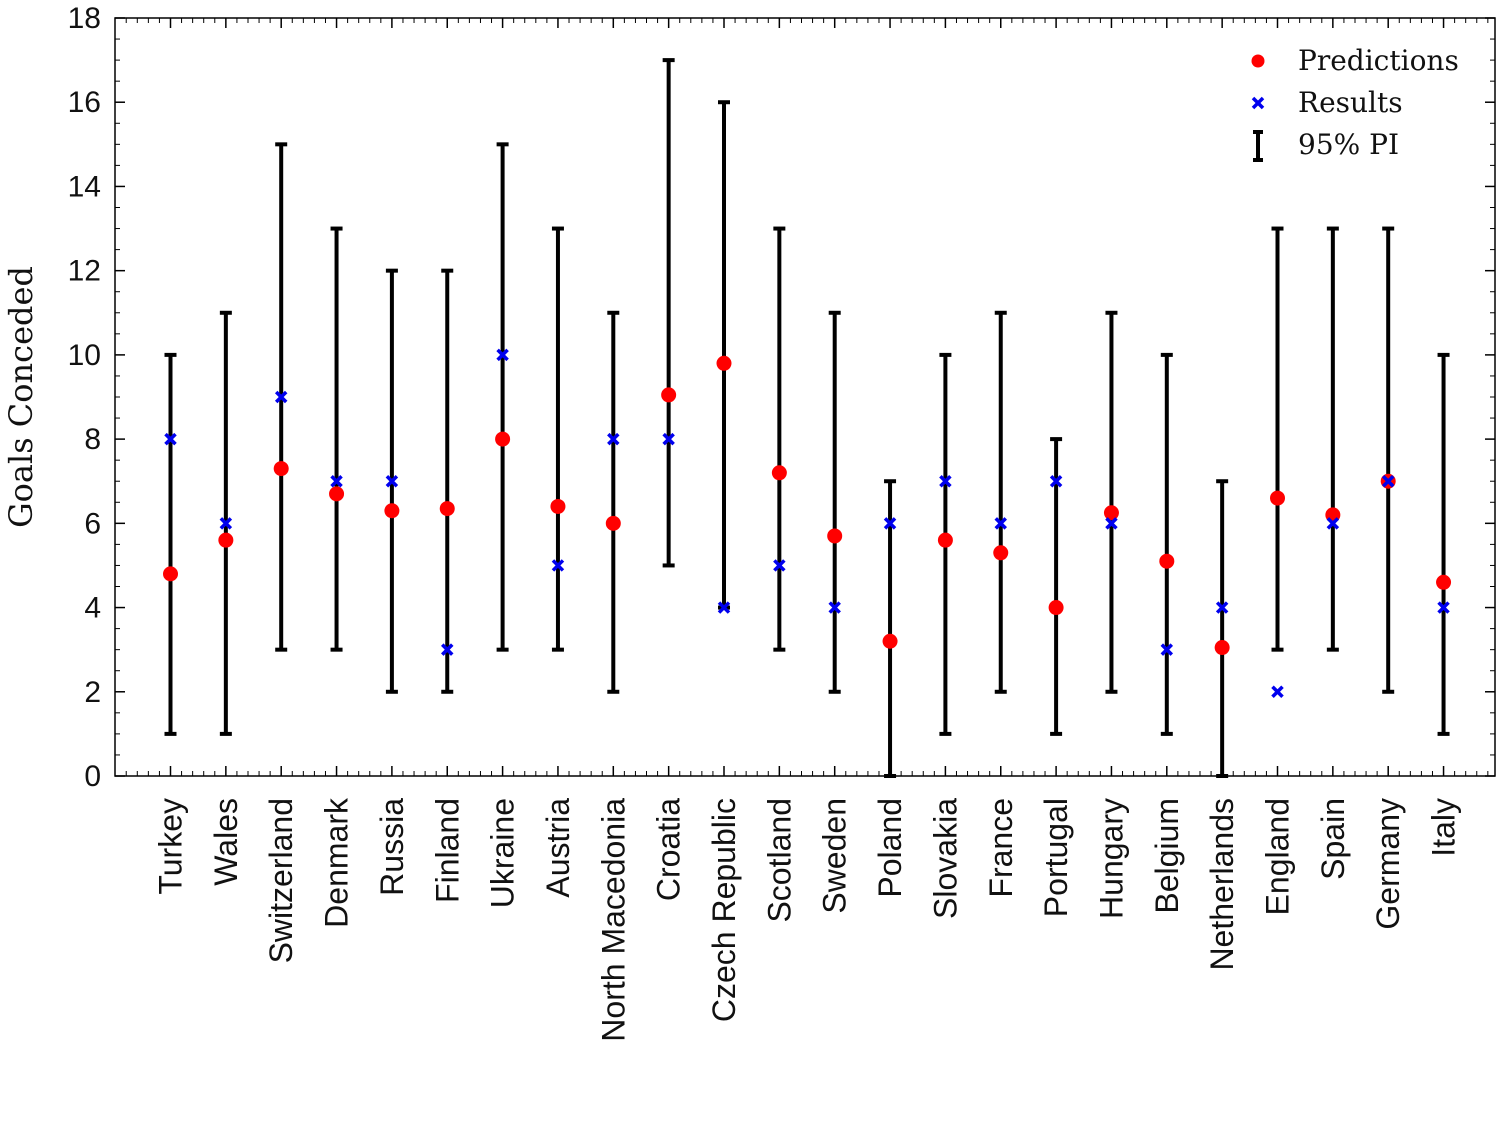 The width and height of the screenshot is (1500, 1121). I want to click on x-category-label: Slovakia, so click(945, 858).